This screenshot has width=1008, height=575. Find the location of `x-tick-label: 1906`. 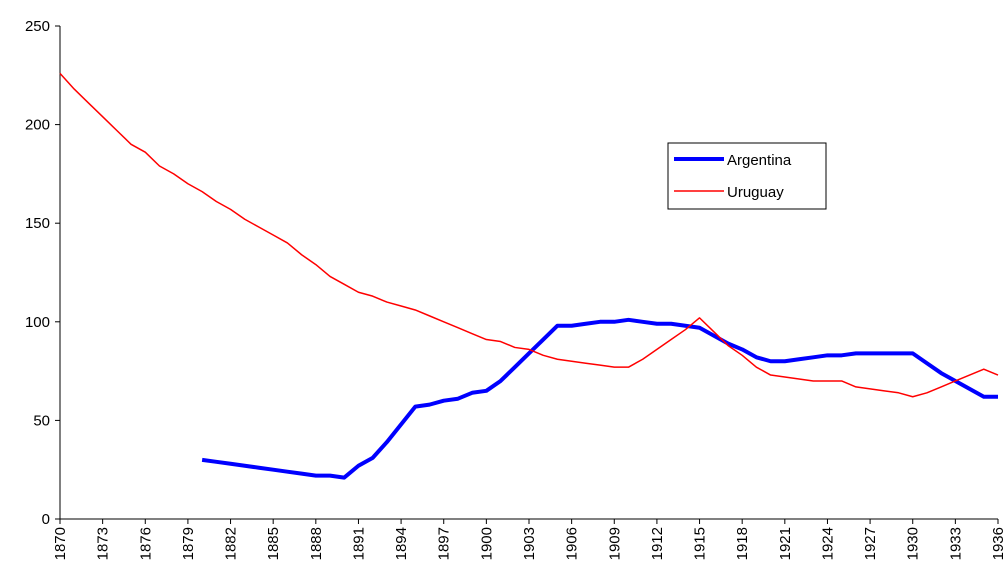

x-tick-label: 1906 is located at coordinates (572, 543).